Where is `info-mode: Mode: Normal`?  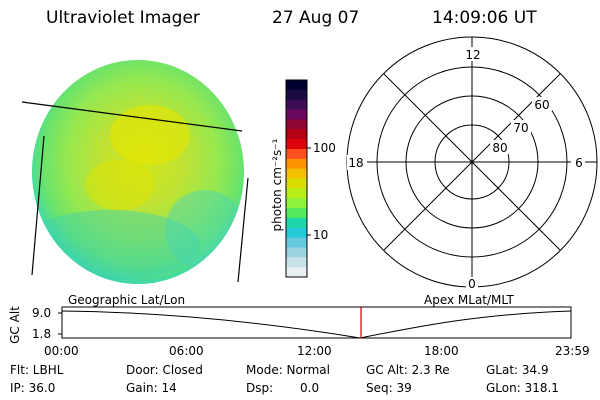 info-mode: Mode: Normal is located at coordinates (288, 370).